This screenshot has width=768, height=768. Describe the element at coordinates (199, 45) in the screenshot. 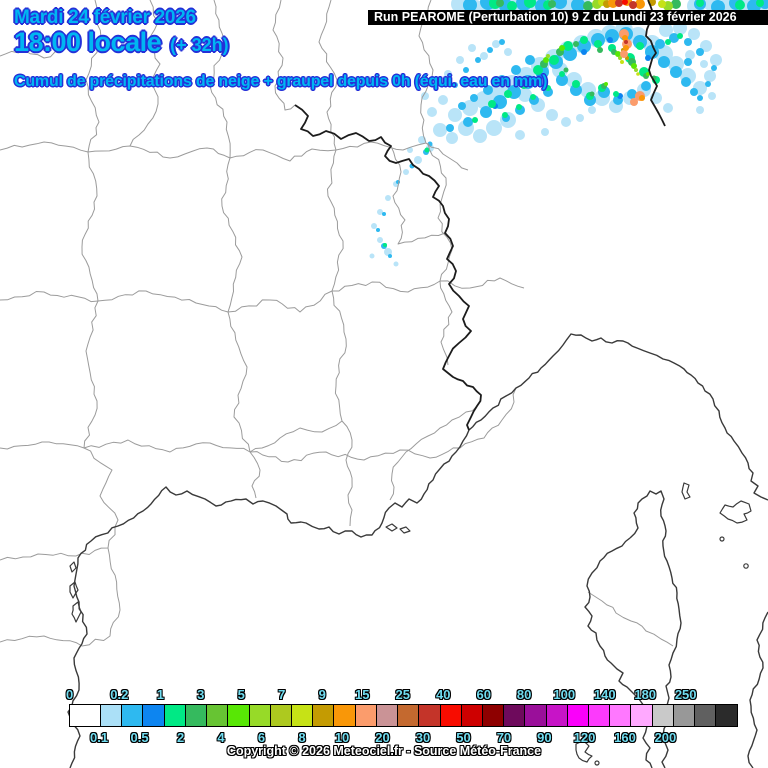

I see `forecast-offset-label: (+ 32h)` at that location.